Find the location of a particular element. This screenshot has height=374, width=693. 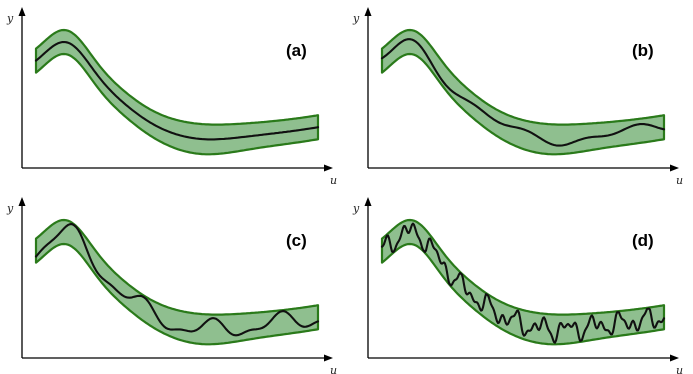

panel-label: (b) is located at coordinates (643, 50).